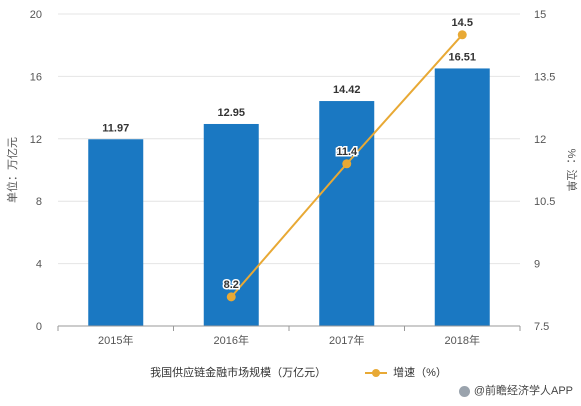  I want to click on source-credit: @前瞻经济学人APP, so click(515, 390).